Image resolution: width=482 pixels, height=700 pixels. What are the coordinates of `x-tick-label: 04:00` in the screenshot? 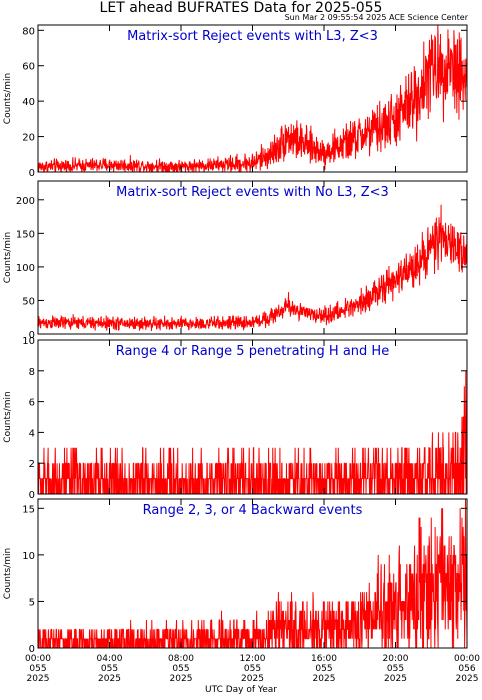 It's located at (110, 659).